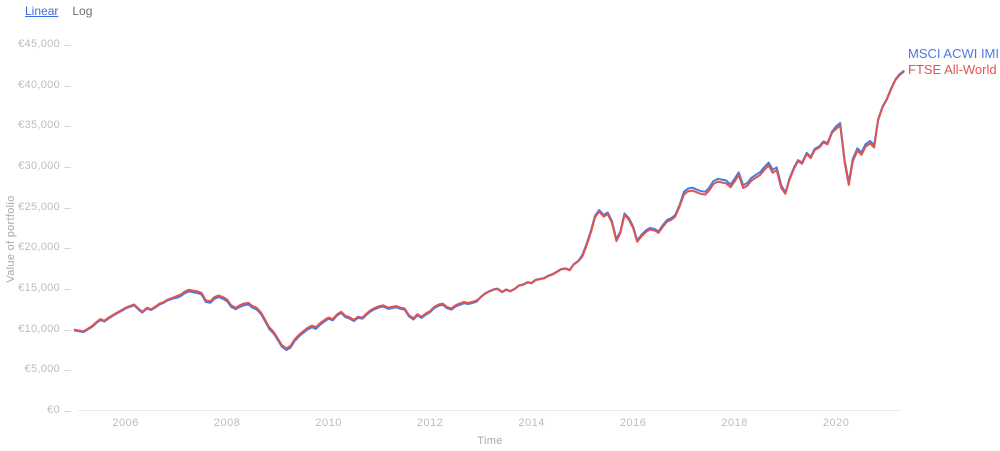  What do you see at coordinates (125, 423) in the screenshot?
I see `x-tick-label: 2006` at bounding box center [125, 423].